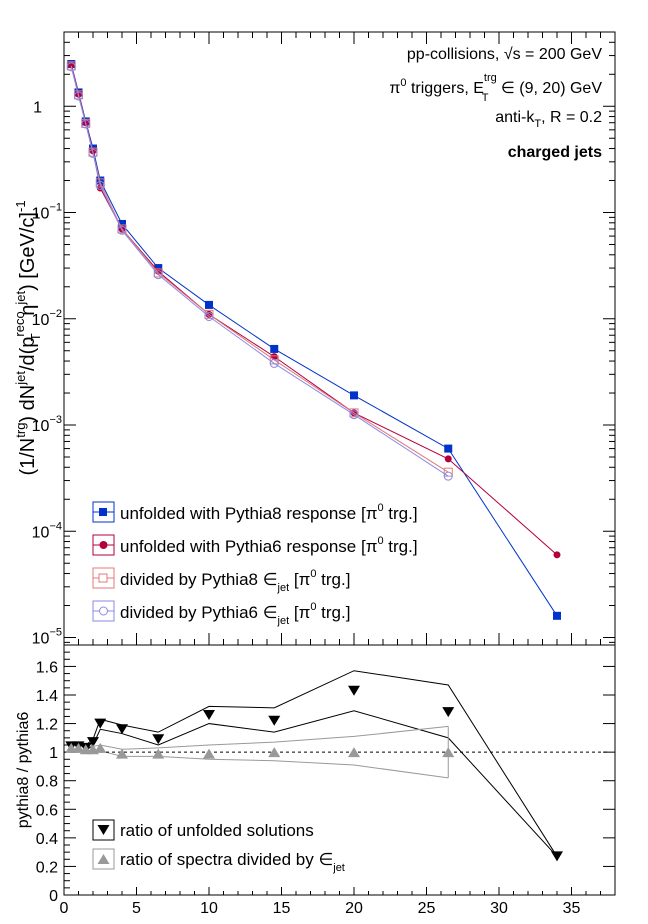 This screenshot has height=924, width=648. Describe the element at coordinates (269, 545) in the screenshot. I see `legend-label: unfolded with Pythia6 response [π0 trg.]` at that location.